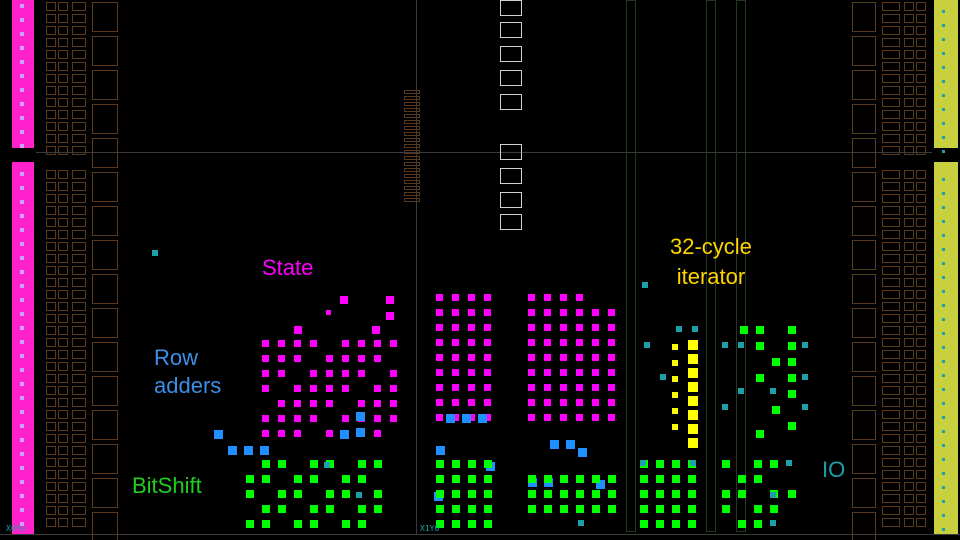 The height and width of the screenshot is (540, 960). What do you see at coordinates (430, 528) in the screenshot?
I see `tile-coord-label: X1Y0` at bounding box center [430, 528].